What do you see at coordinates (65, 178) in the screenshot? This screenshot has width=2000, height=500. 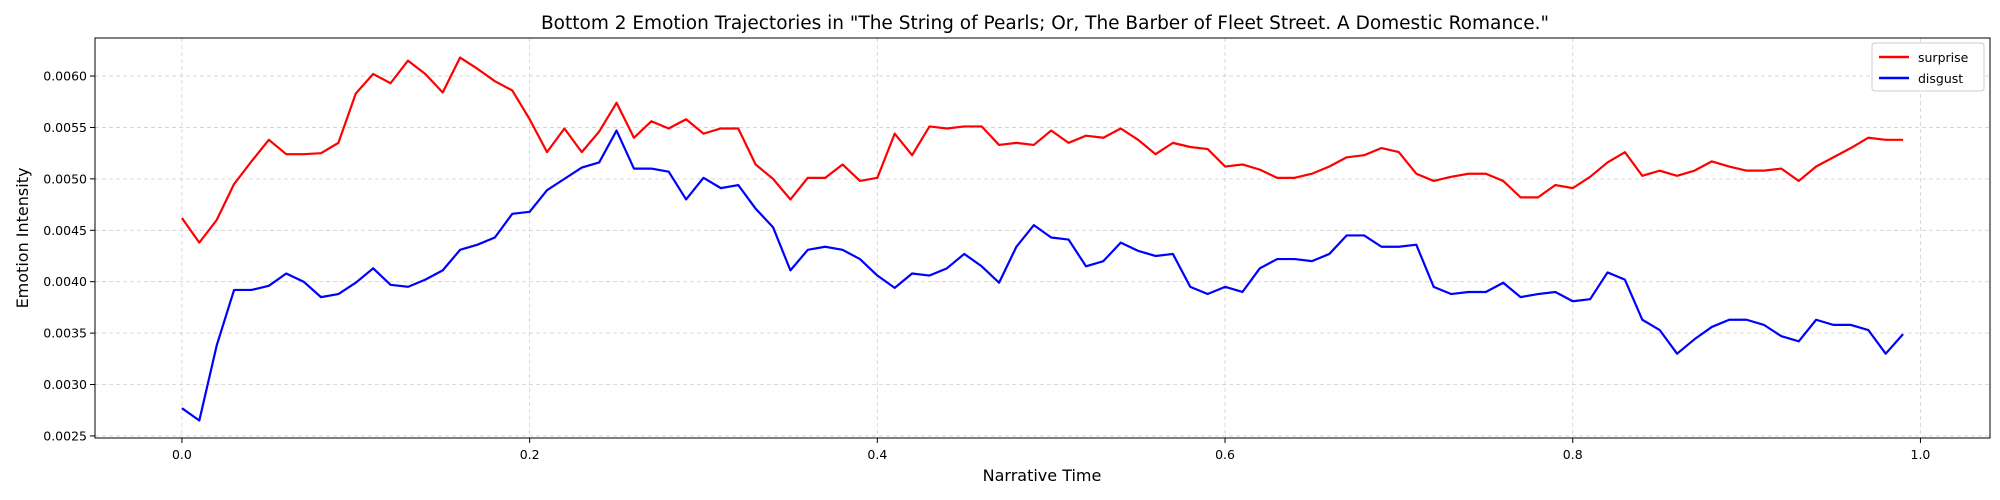 I see `y-tick-label: 0.0050` at bounding box center [65, 178].